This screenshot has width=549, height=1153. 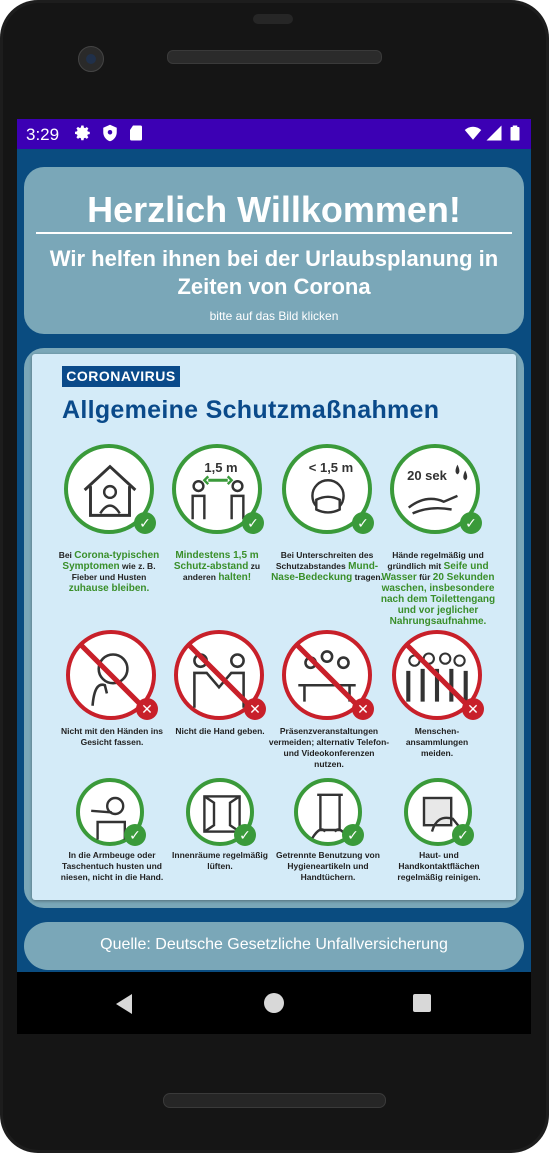 What do you see at coordinates (220, 860) in the screenshot?
I see `caption-ventilate: Innenräume regelmäßig lüften.` at bounding box center [220, 860].